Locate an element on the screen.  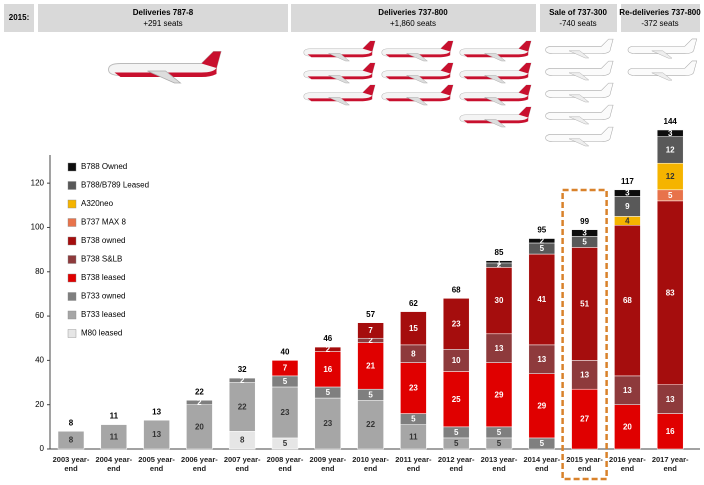
legend-label: B738 owned is located at coordinates (103, 240).